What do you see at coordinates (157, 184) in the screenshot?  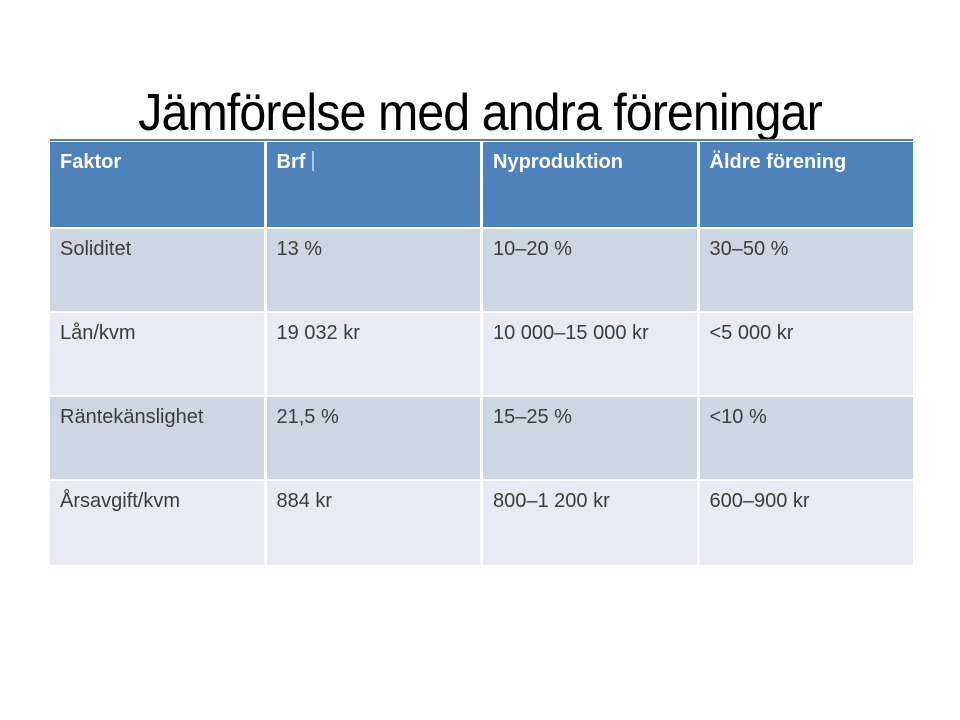 I see `column-header-faktor: Faktor` at bounding box center [157, 184].